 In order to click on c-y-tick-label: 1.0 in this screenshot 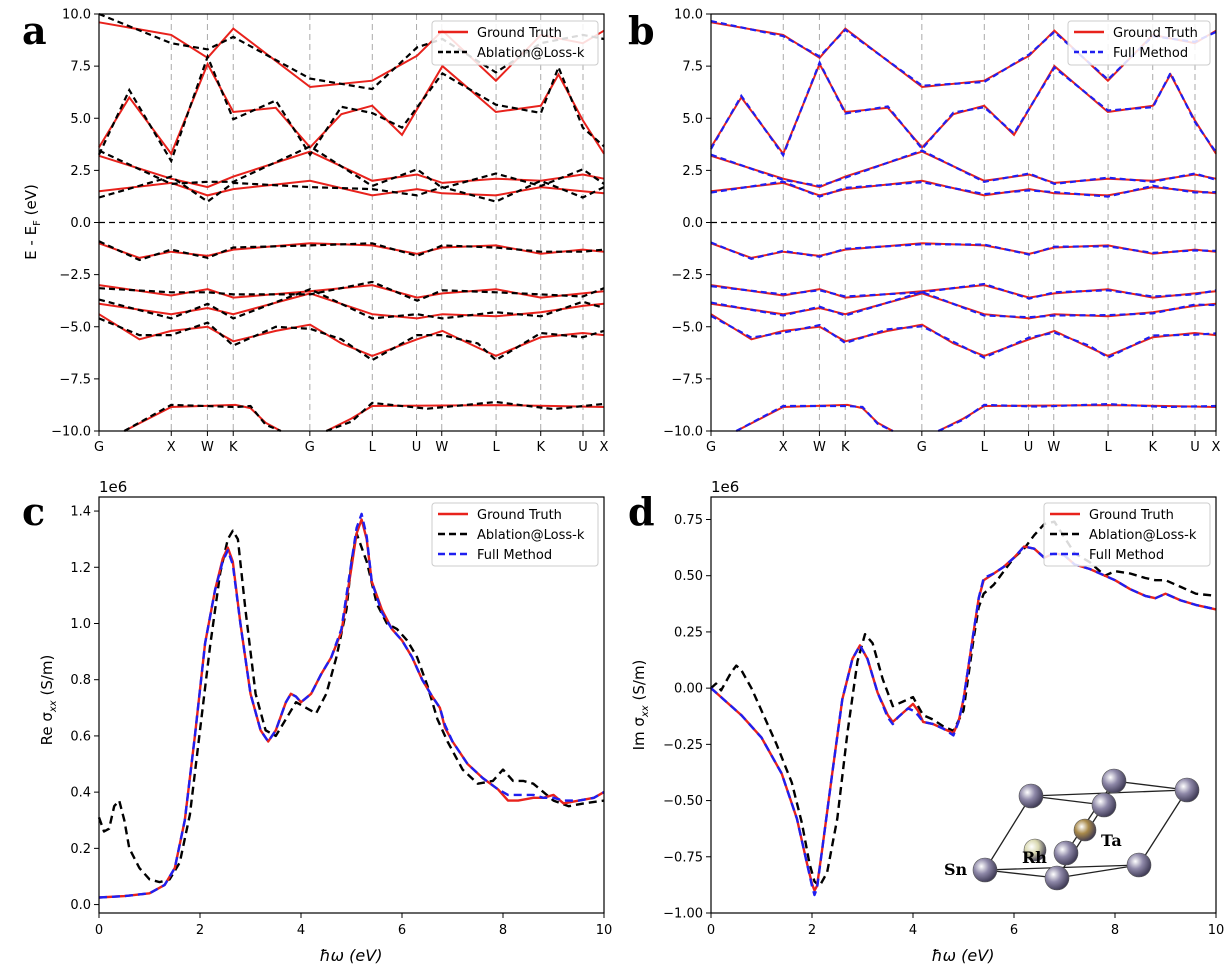, I will do `click(80, 624)`.